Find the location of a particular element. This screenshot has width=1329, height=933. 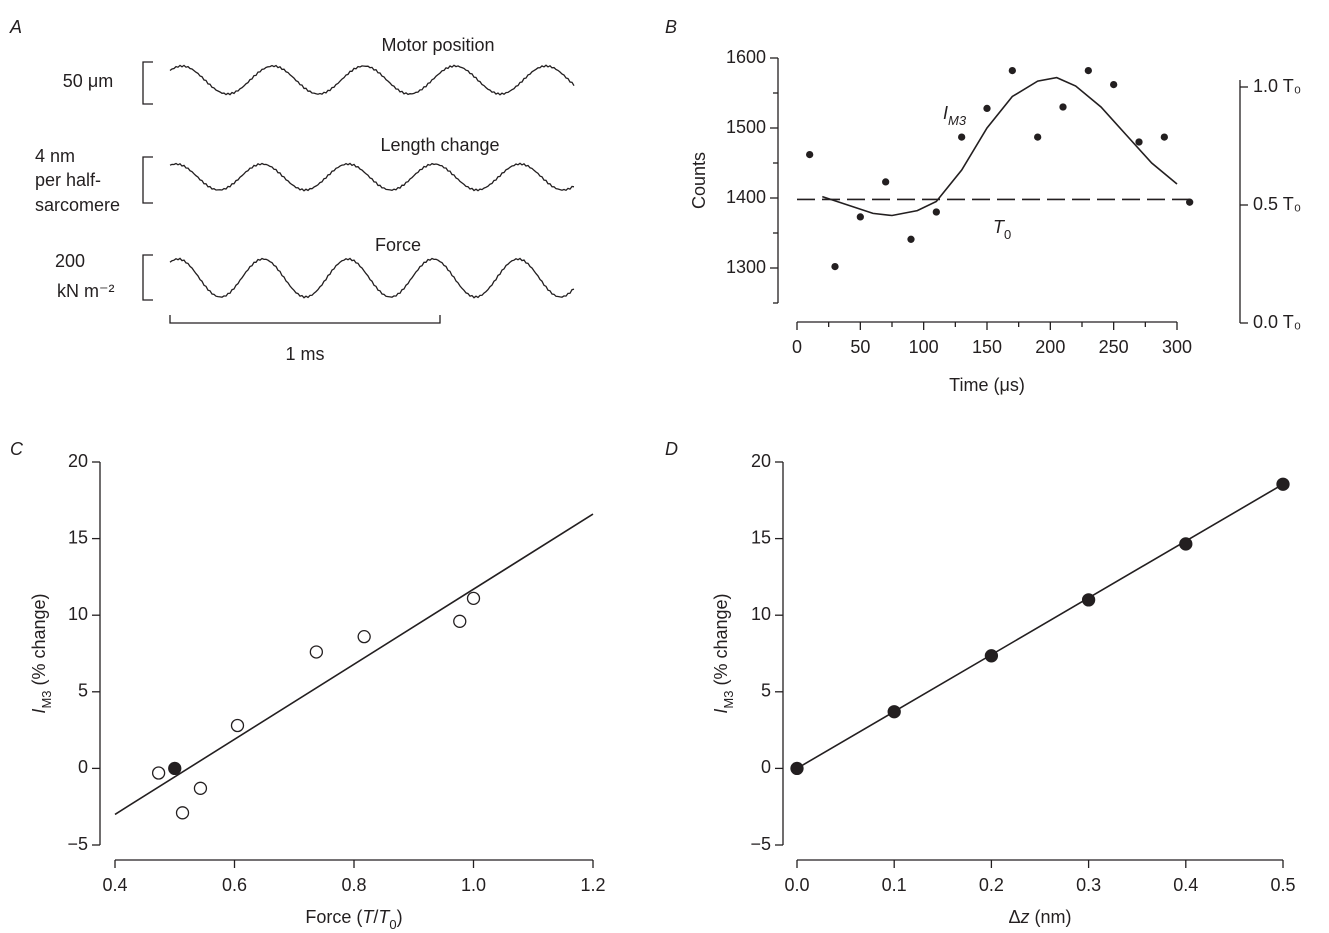

label-part: (nm) is located at coordinates (1051, 917).